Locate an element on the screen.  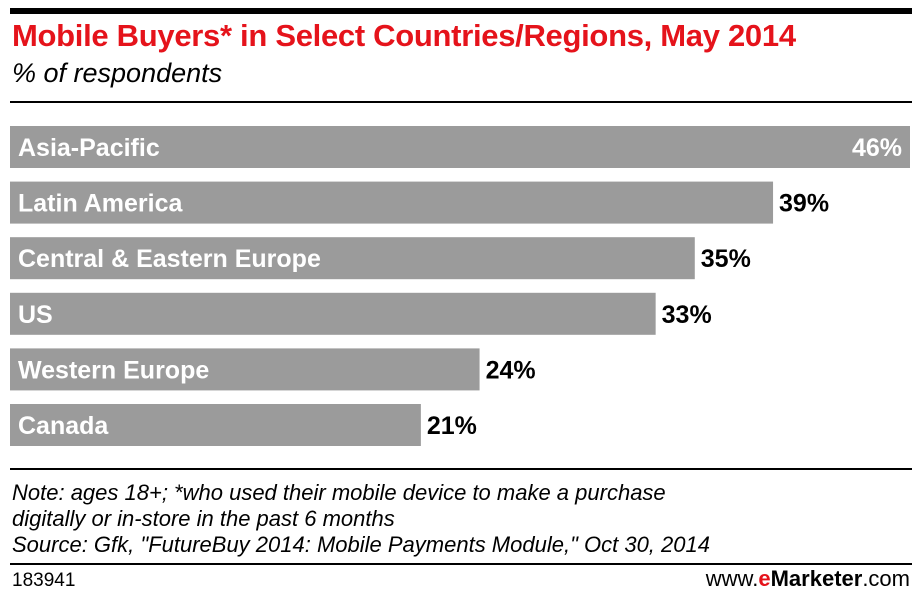
value-label-4: 24% is located at coordinates (511, 370).